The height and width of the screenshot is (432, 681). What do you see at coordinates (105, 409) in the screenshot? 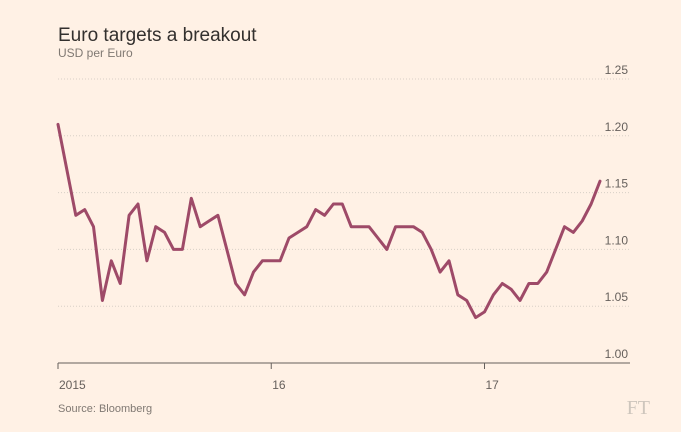
I see `source-note: Source: Bloomberg` at bounding box center [105, 409].